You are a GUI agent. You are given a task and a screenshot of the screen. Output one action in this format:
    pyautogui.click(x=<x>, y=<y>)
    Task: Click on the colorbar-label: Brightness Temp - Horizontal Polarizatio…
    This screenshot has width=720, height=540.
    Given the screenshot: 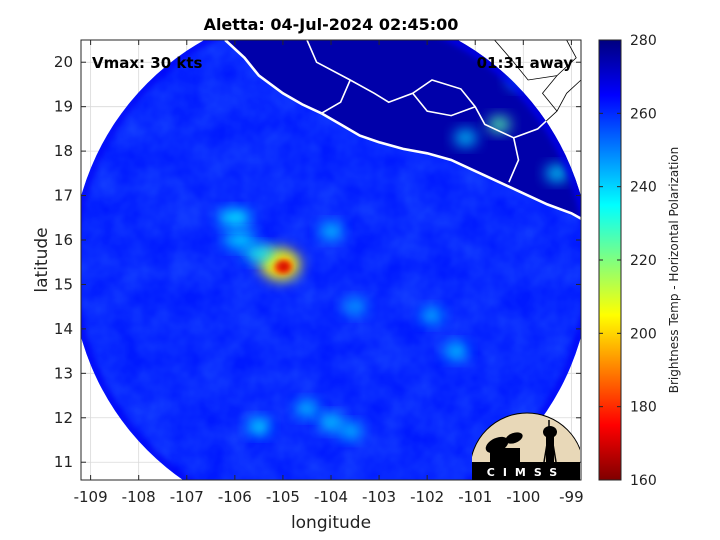 What is the action you would take?
    pyautogui.click(x=674, y=270)
    